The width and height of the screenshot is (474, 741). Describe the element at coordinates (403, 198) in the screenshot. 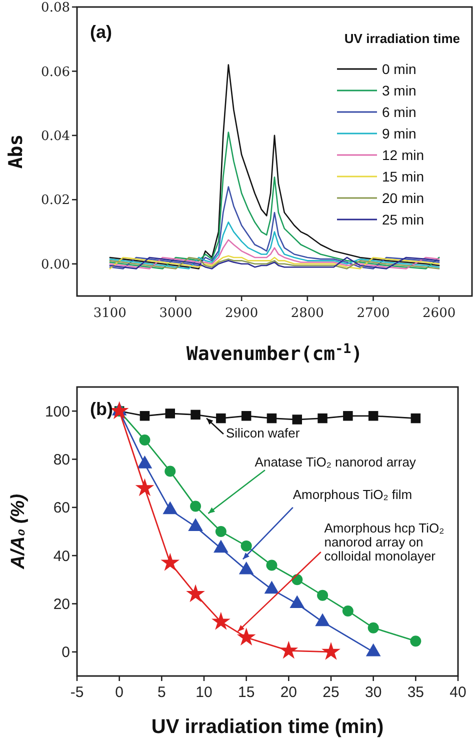

I see `legend-label: 20 min` at that location.